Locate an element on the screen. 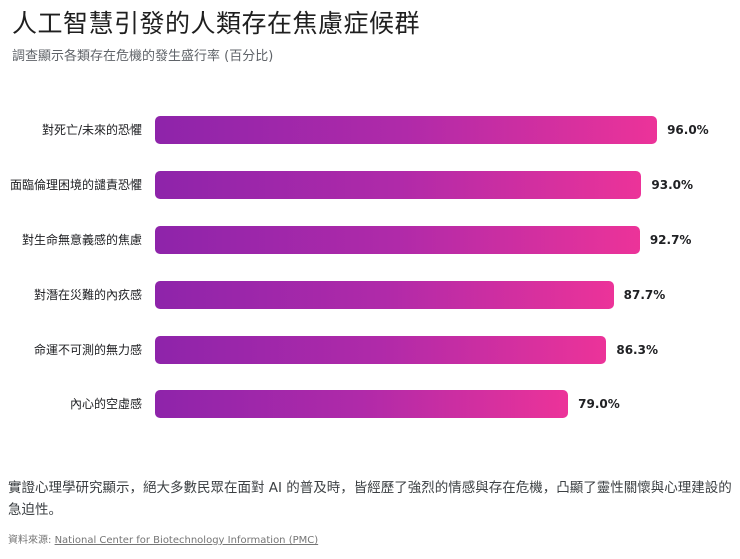 The width and height of the screenshot is (740, 559). value-label: 86.3% is located at coordinates (637, 350).